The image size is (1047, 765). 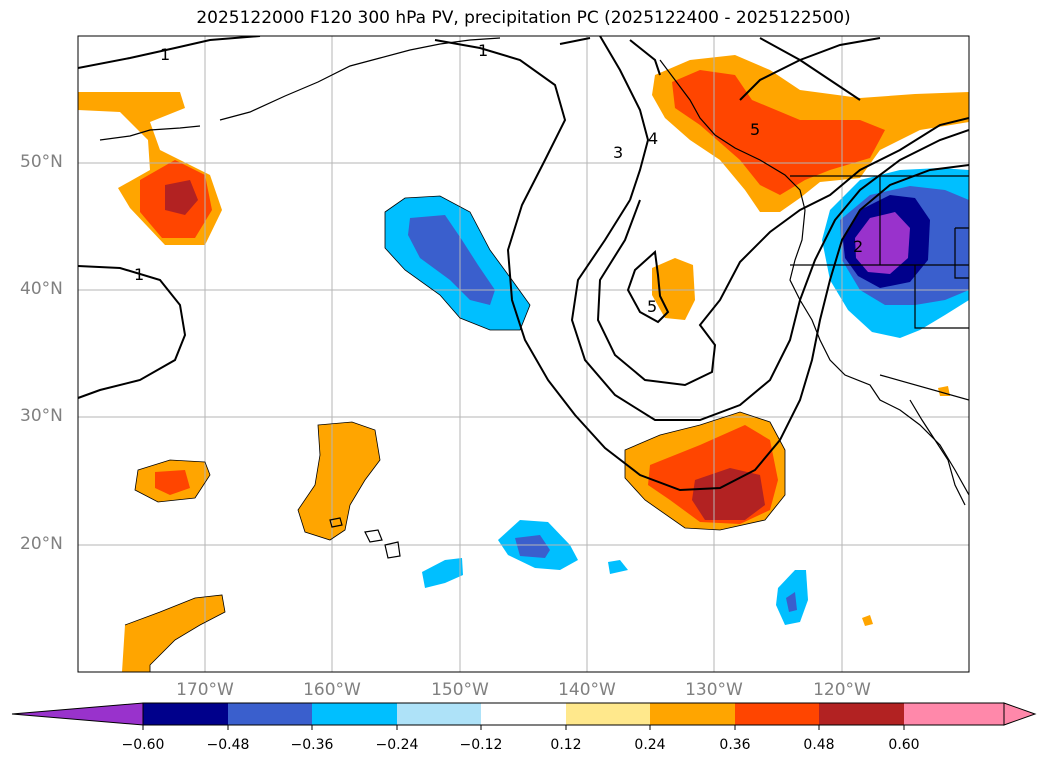 What do you see at coordinates (41, 416) in the screenshot?
I see `lat-label: 30°N` at bounding box center [41, 416].